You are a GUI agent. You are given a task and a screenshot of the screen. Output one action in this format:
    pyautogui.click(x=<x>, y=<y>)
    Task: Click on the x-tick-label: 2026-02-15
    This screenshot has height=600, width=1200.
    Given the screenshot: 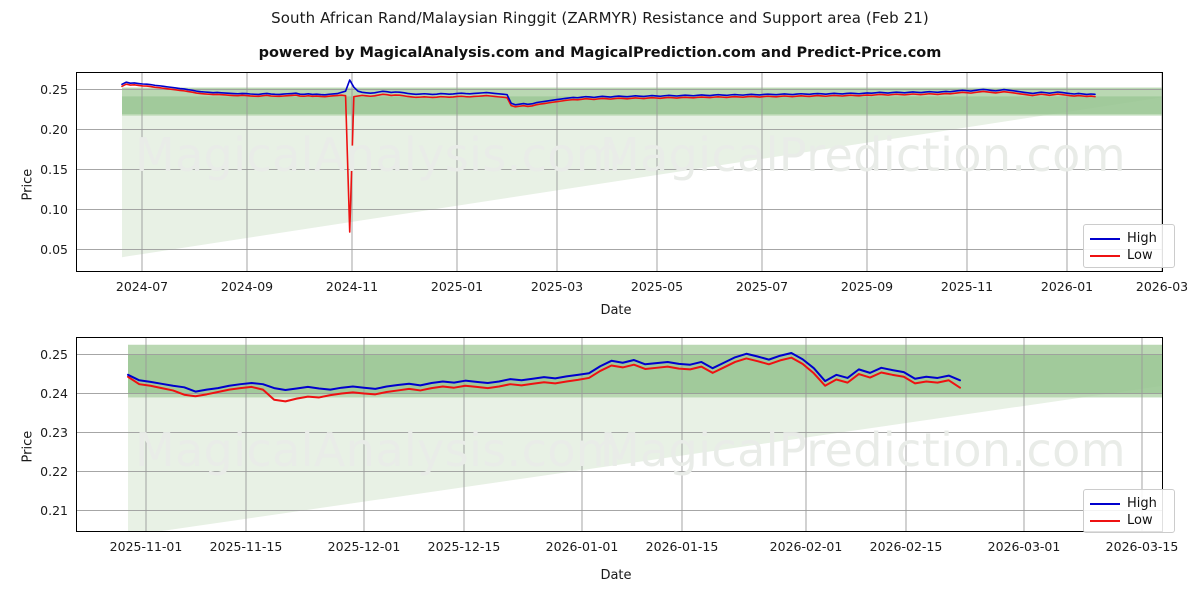 What is the action you would take?
    pyautogui.click(x=906, y=546)
    